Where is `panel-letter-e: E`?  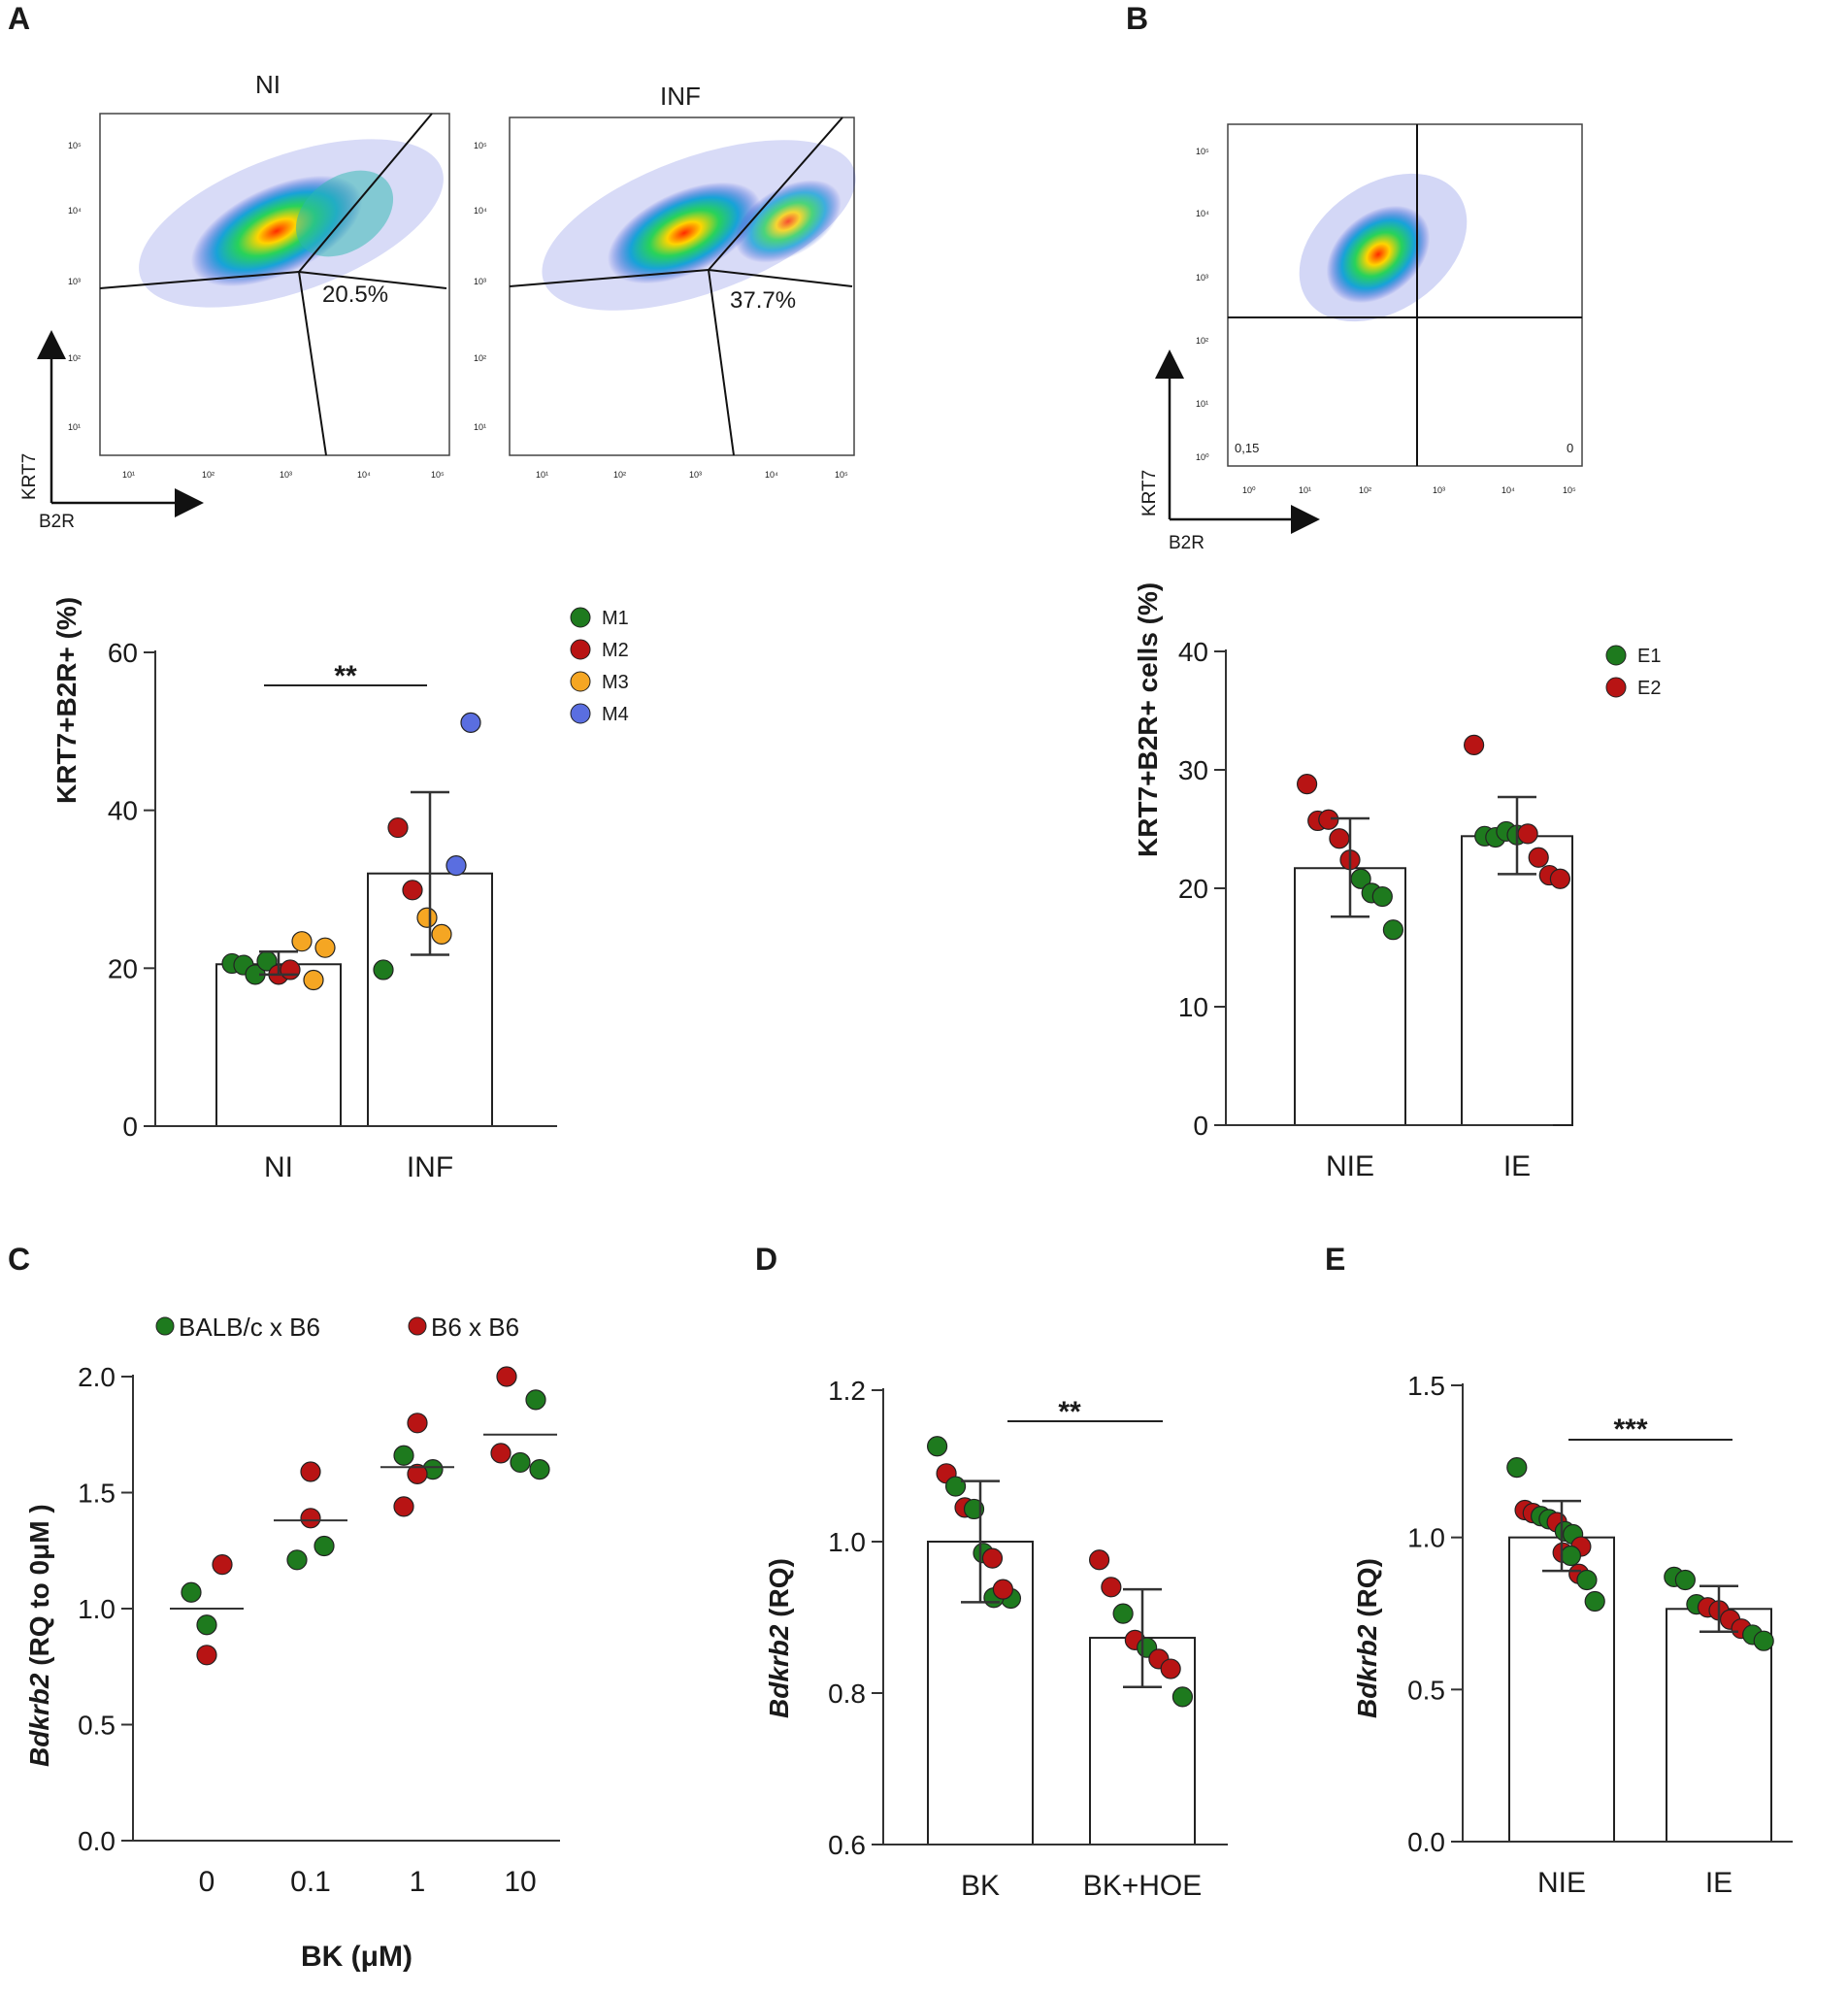
panel-letter-e: E is located at coordinates (1335, 1259).